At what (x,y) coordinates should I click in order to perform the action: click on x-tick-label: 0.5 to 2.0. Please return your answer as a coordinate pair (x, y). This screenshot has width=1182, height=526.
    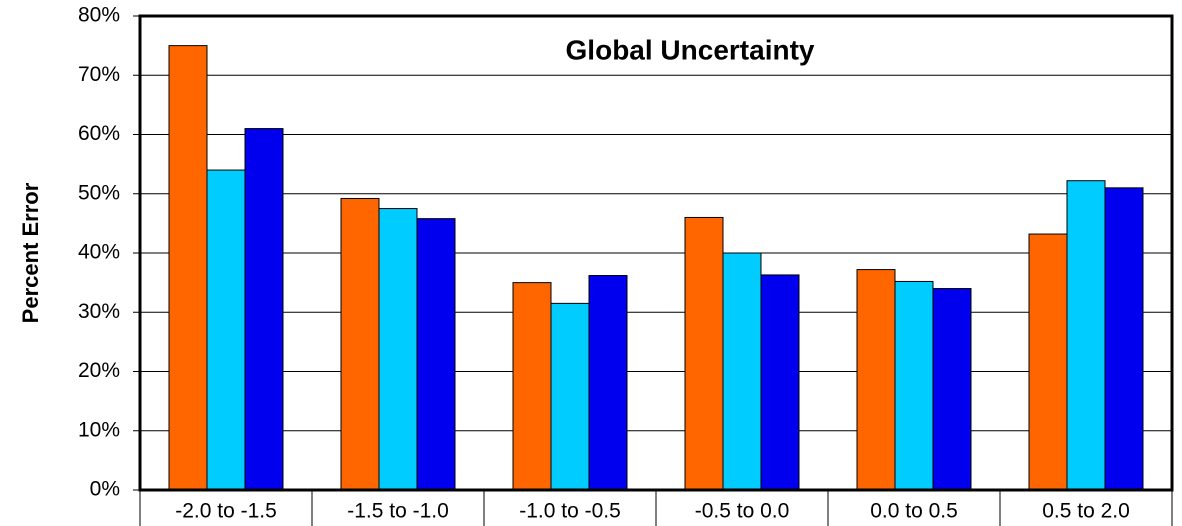
    Looking at the image, I should click on (1086, 511).